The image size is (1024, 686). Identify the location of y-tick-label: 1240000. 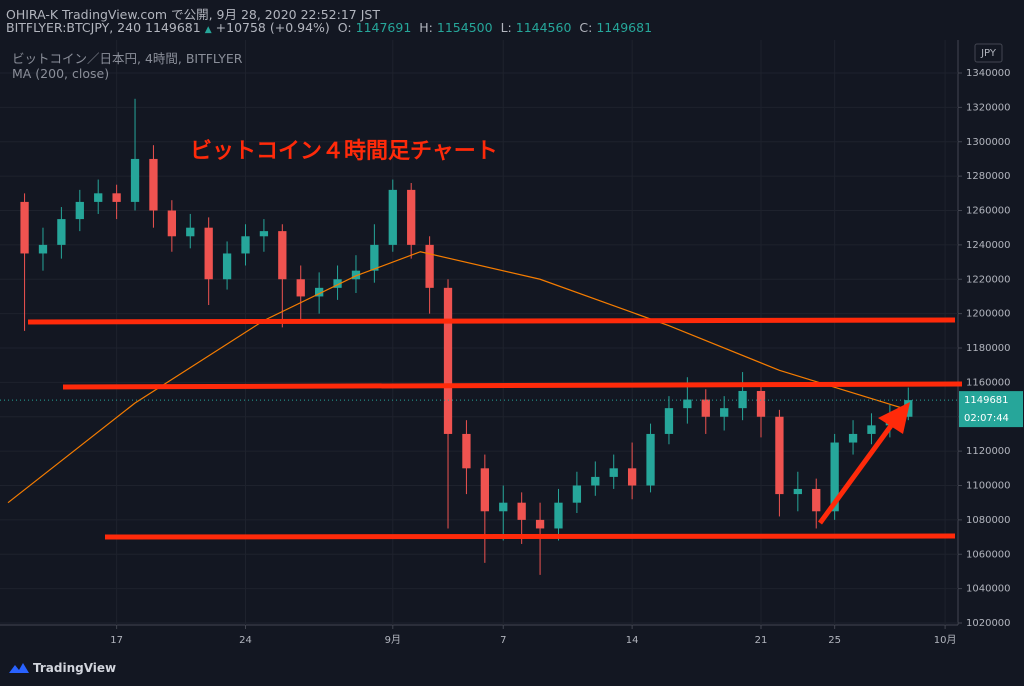
(988, 245).